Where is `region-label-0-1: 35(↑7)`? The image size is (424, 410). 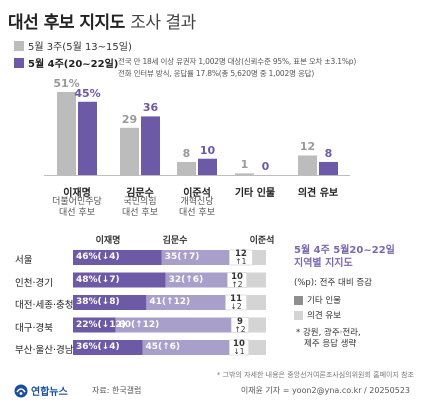 region-label-0-1: 35(↑7) is located at coordinates (182, 257).